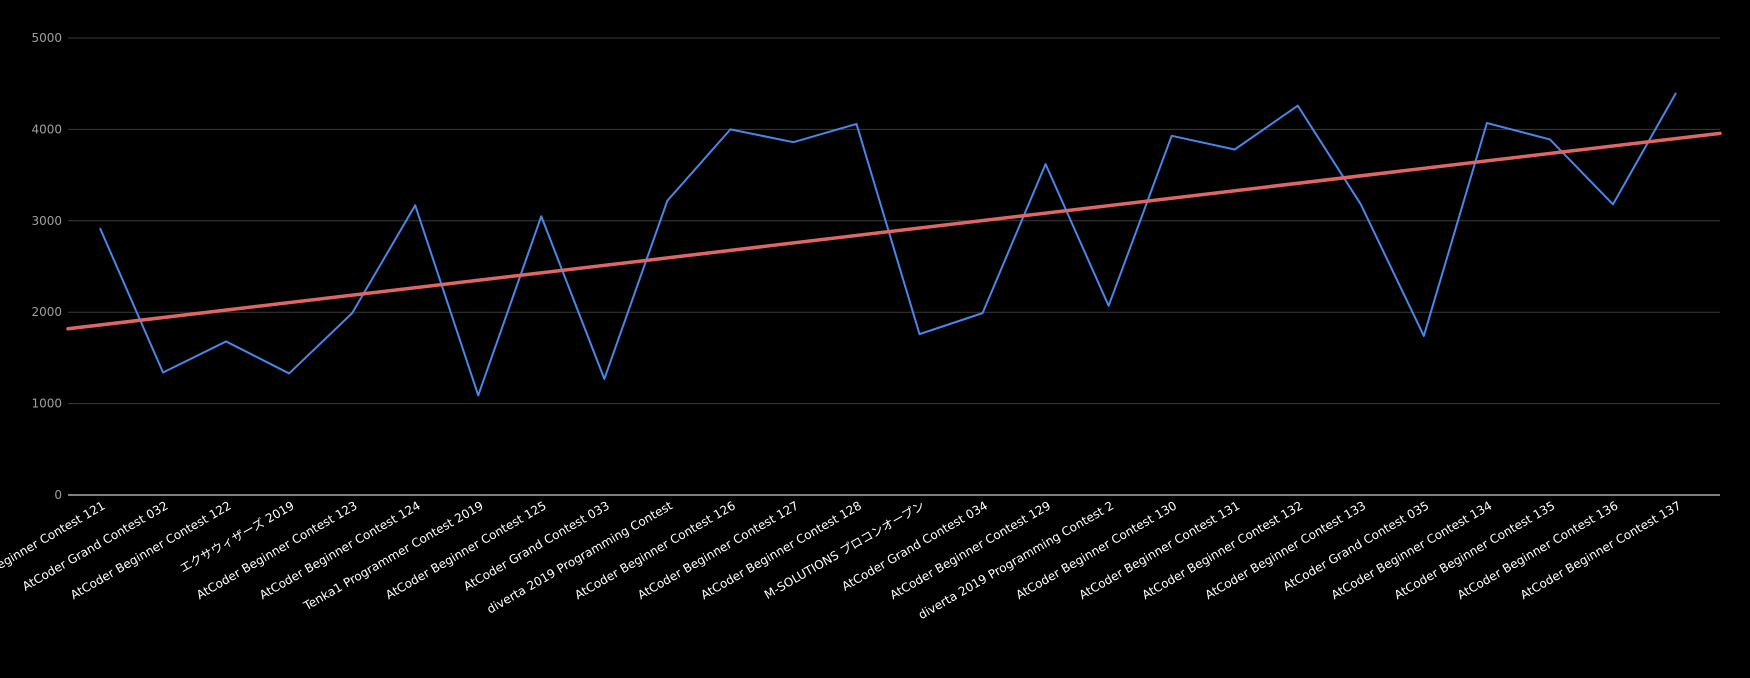 Image resolution: width=1750 pixels, height=678 pixels. Describe the element at coordinates (46, 266) in the screenshot. I see `y-axis-ticks: 0 1000 2000 3000 4000 5000` at that location.